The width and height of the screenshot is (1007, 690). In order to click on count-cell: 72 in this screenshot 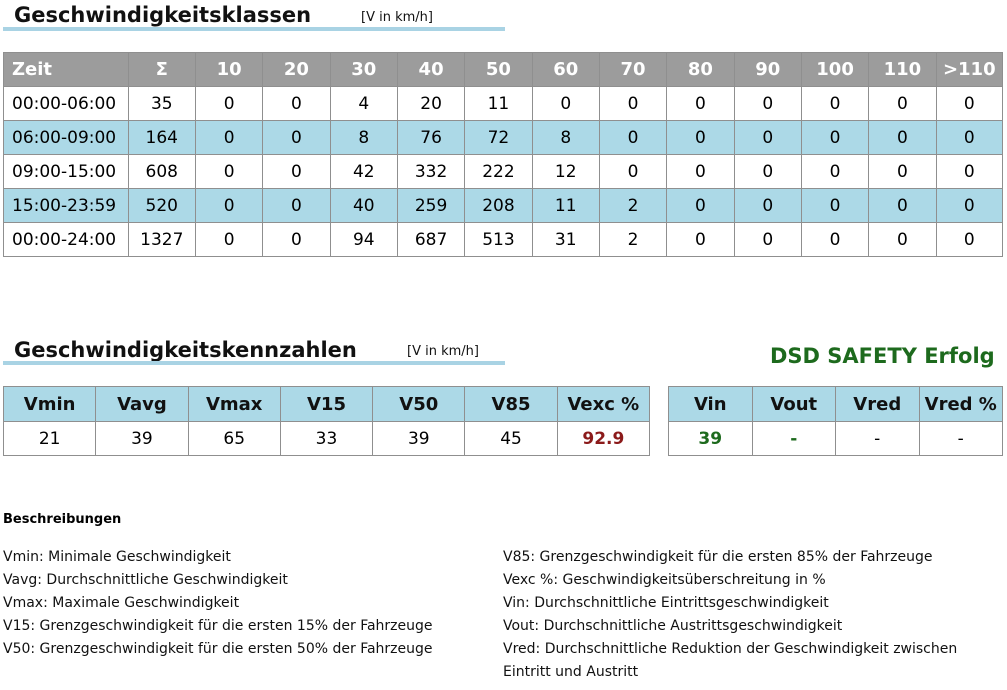, I will do `click(498, 137)`.